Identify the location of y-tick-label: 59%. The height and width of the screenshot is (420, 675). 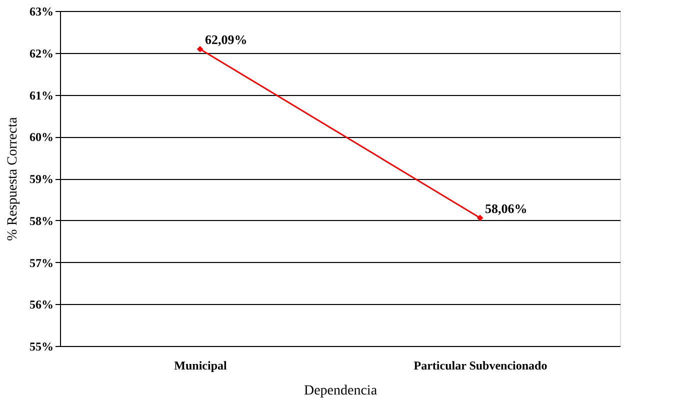
(42, 179).